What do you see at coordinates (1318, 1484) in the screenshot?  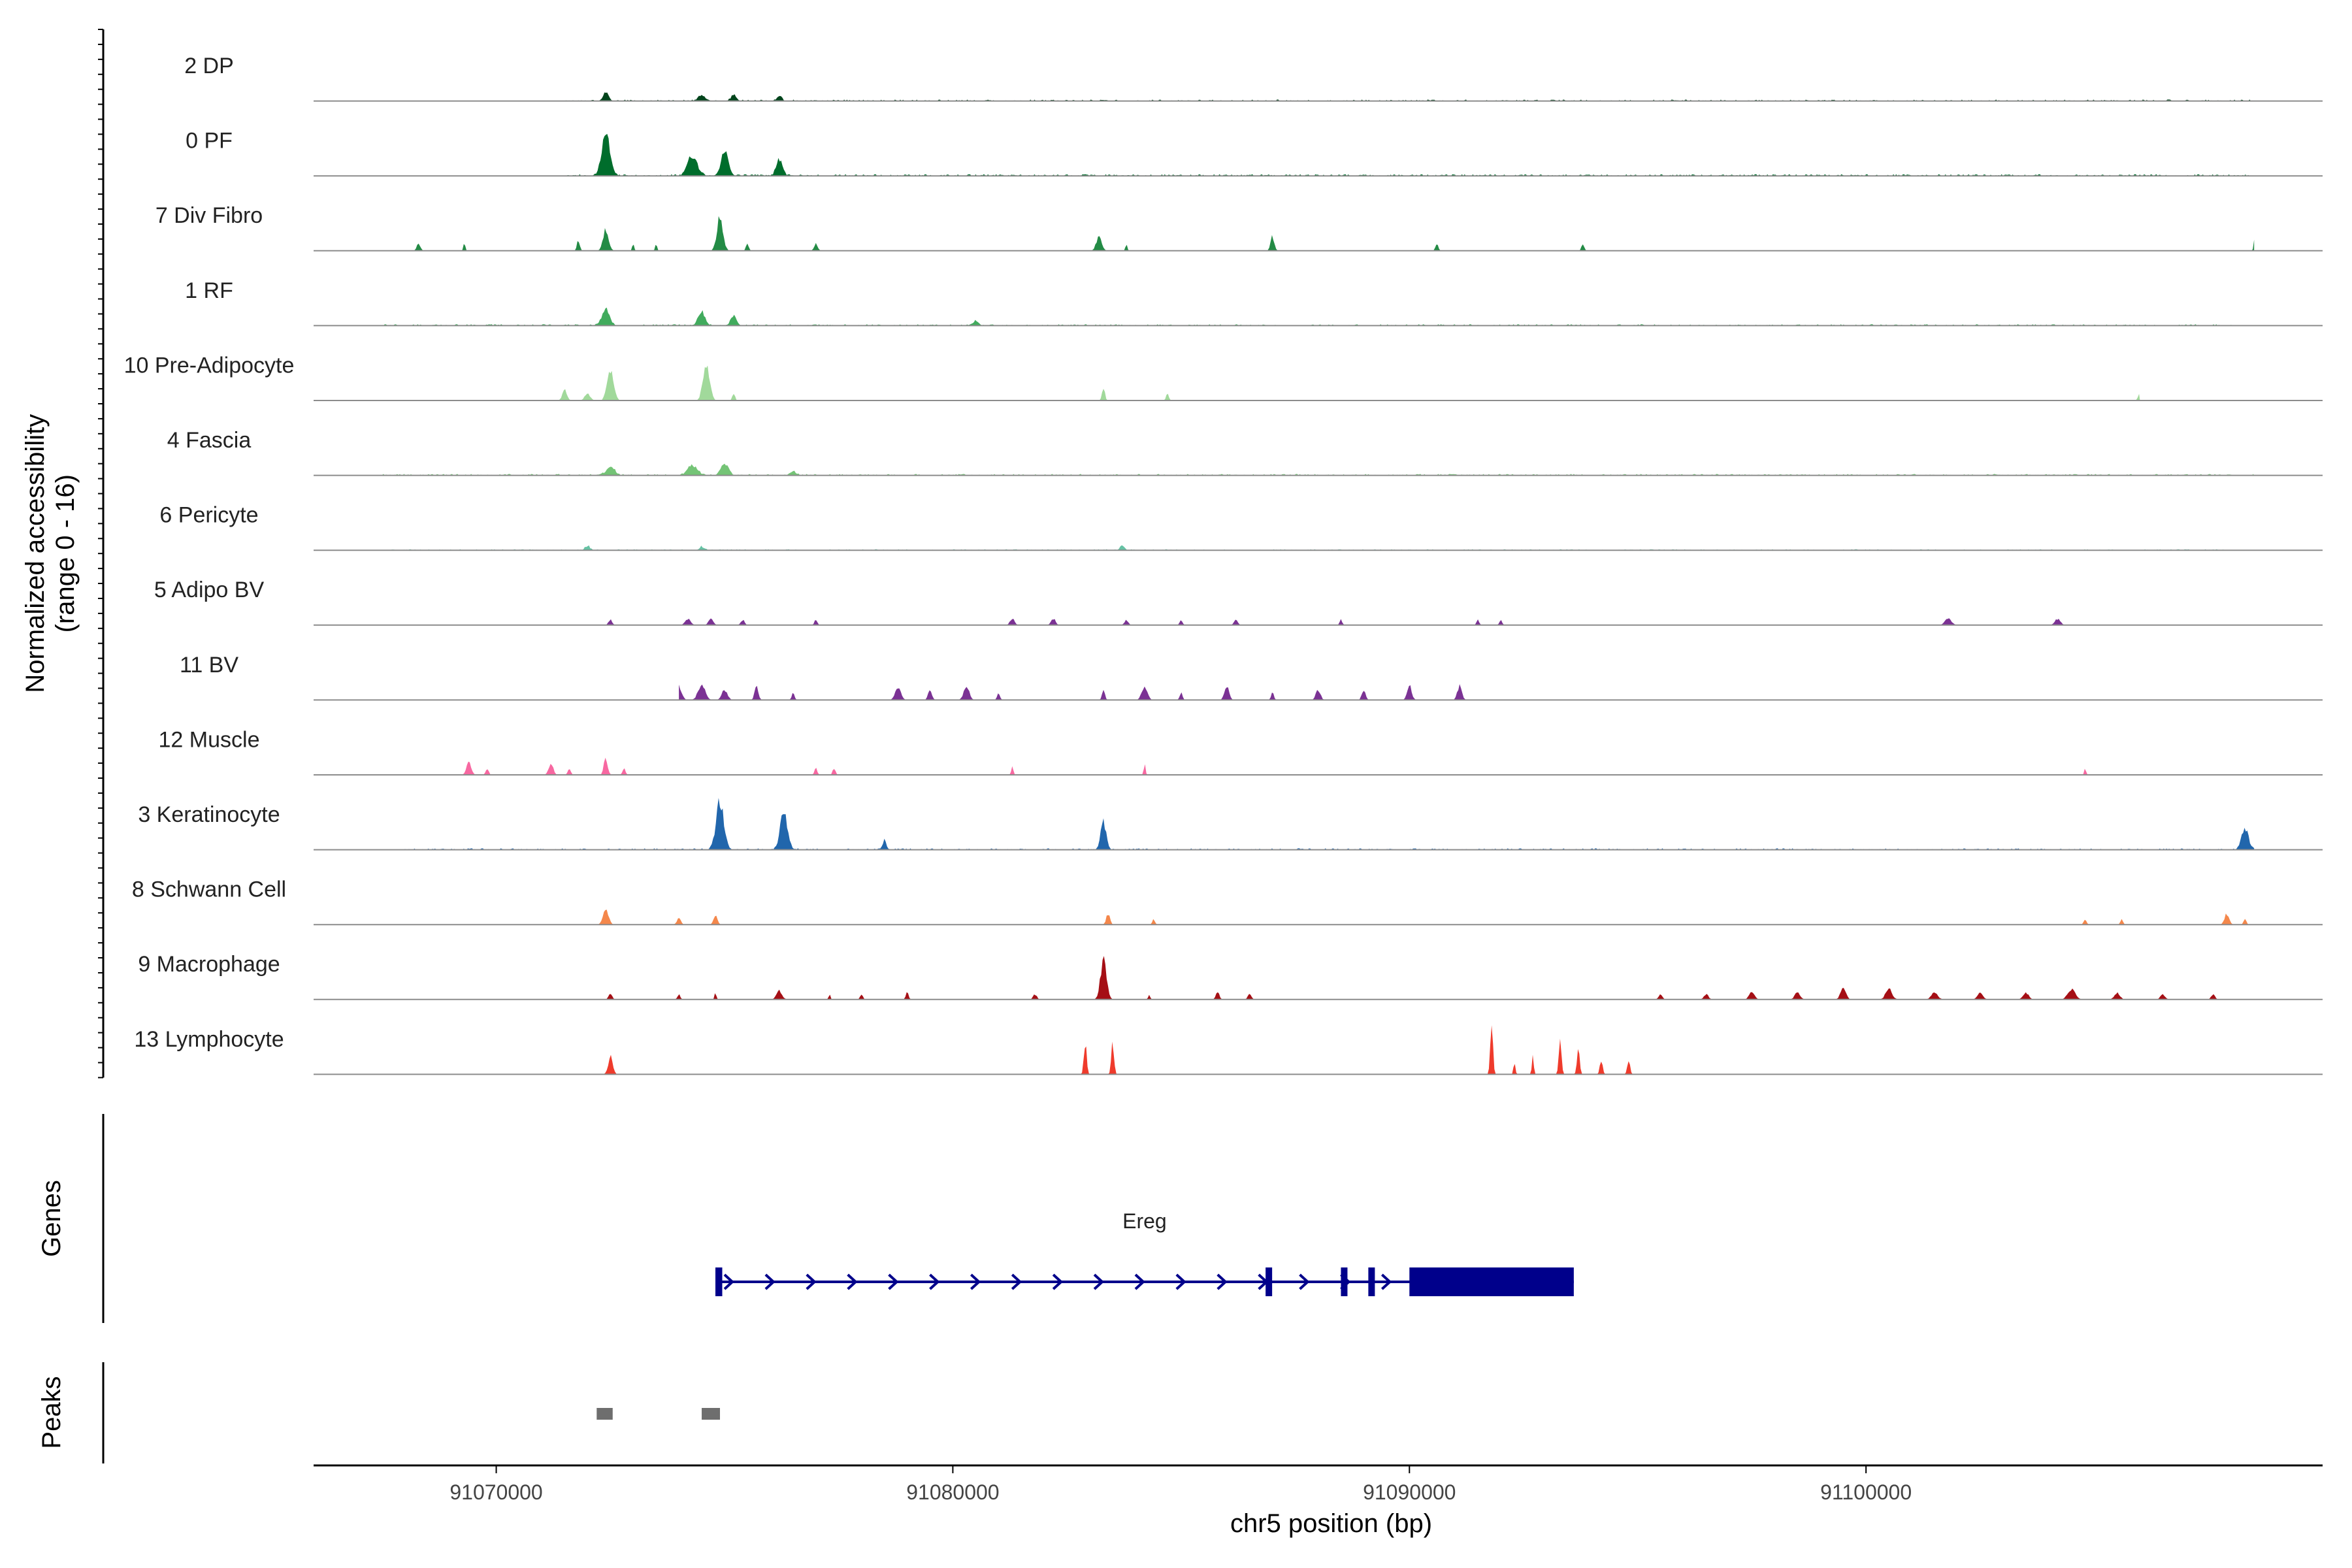 I see `x-axis: 91070000 91080000 91090000 91100000` at bounding box center [1318, 1484].